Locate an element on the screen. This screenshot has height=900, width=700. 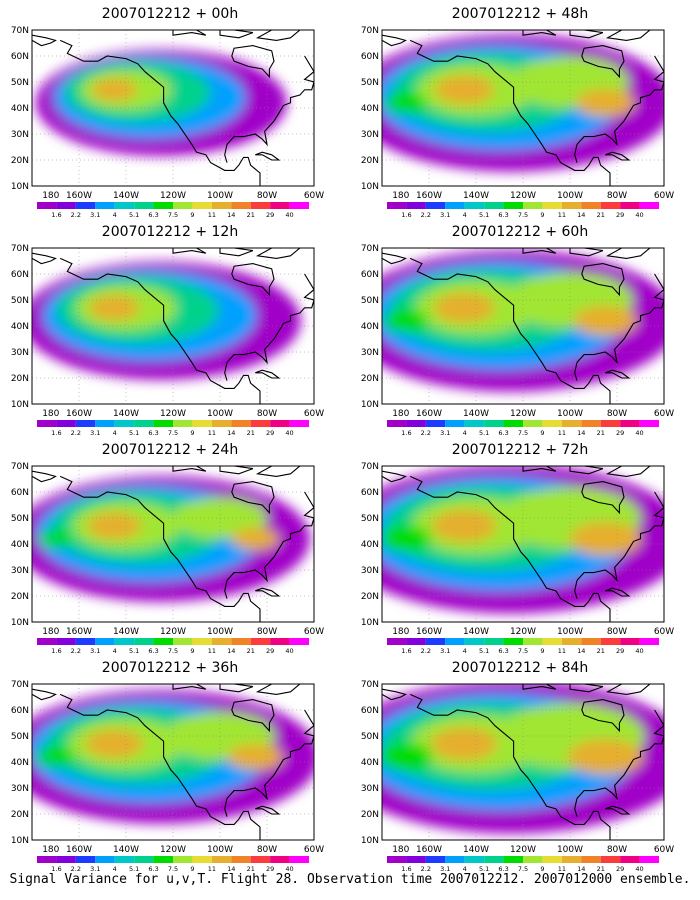
panel-title: 2007012212 + 84h is located at coordinates (520, 668).